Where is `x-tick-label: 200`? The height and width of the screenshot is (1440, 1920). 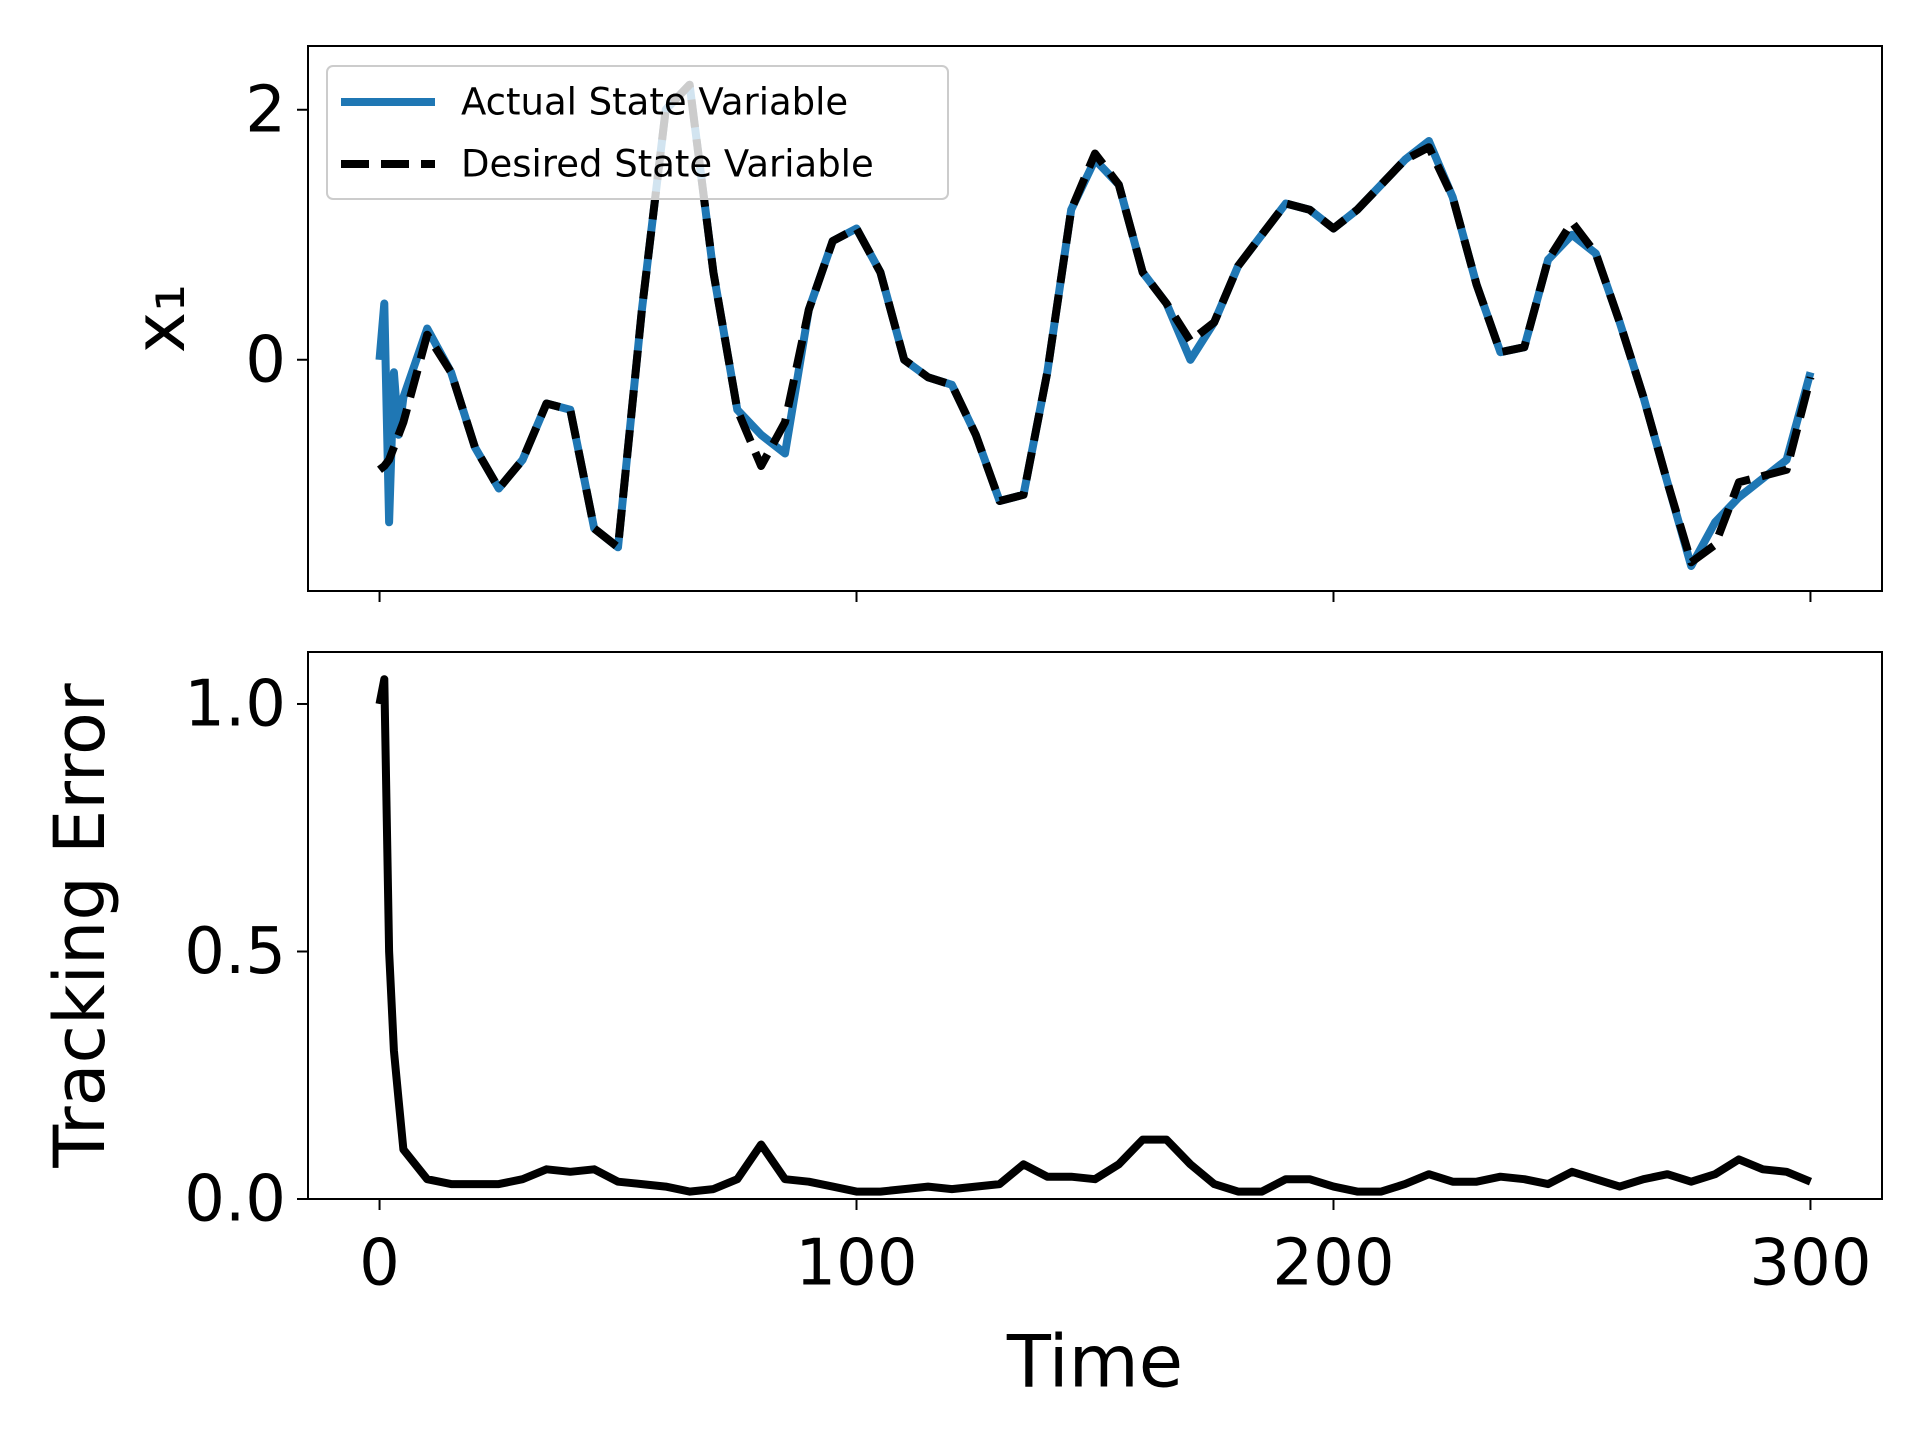 x-tick-label: 200 is located at coordinates (1333, 1264).